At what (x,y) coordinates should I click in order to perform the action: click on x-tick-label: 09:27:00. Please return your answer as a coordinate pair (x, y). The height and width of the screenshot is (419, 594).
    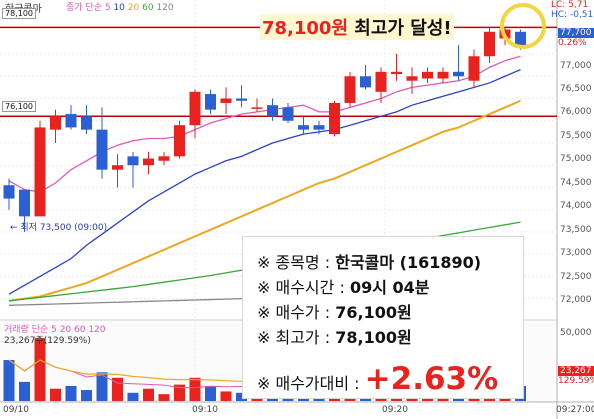
    Looking at the image, I should click on (575, 410).